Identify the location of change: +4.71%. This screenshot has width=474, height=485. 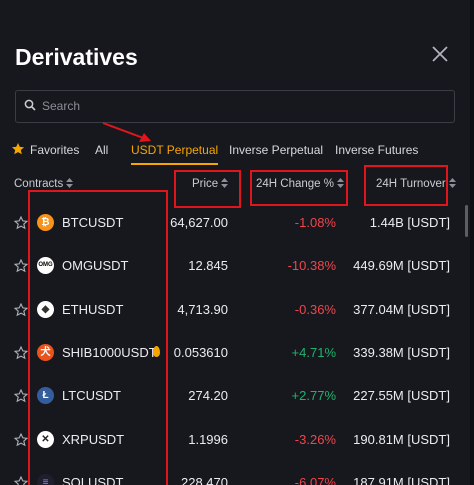
(313, 352).